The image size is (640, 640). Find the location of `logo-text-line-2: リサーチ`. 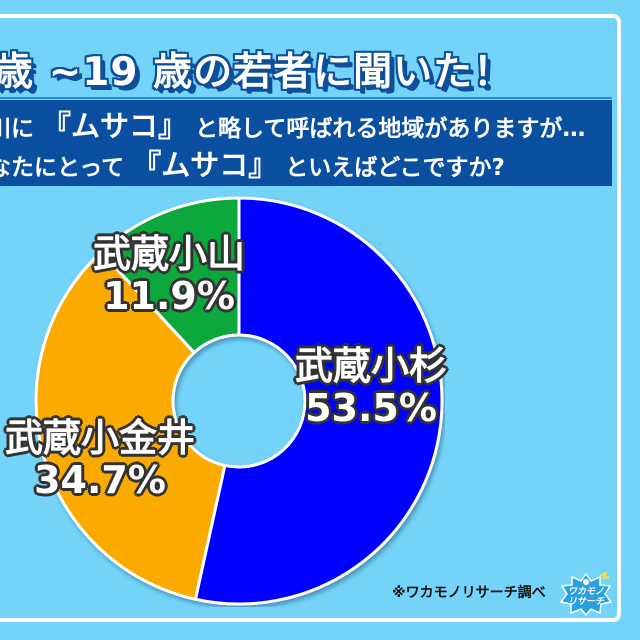

logo-text-line-2: リサーチ is located at coordinates (585, 602).